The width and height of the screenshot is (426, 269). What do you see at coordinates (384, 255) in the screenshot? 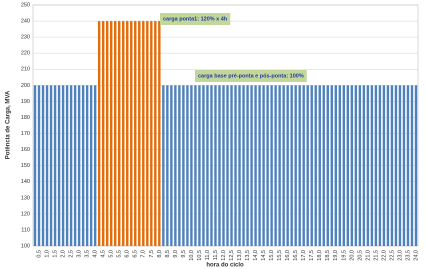
I see `x-tick-label: 22,0` at bounding box center [384, 255].